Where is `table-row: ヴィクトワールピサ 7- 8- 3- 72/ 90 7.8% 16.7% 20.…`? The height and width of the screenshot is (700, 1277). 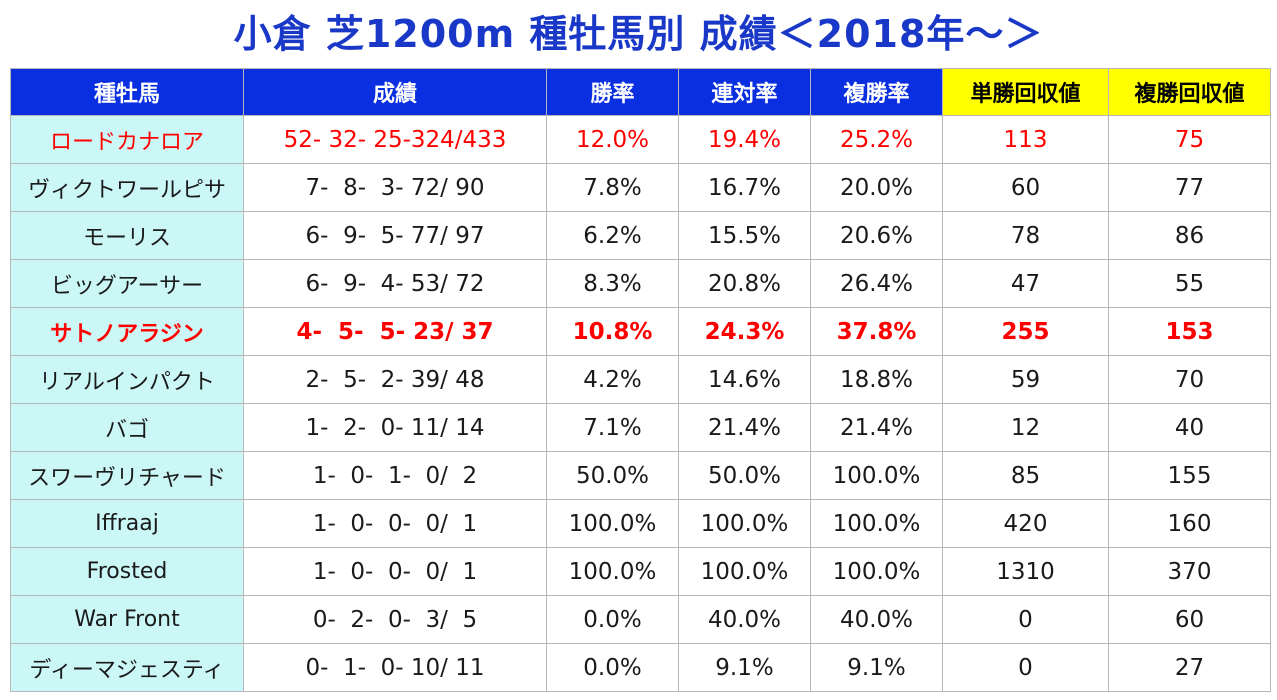
table-row: ヴィクトワールピサ 7- 8- 3- 72/ 90 7.8% 16.7% 20.… is located at coordinates (640, 187).